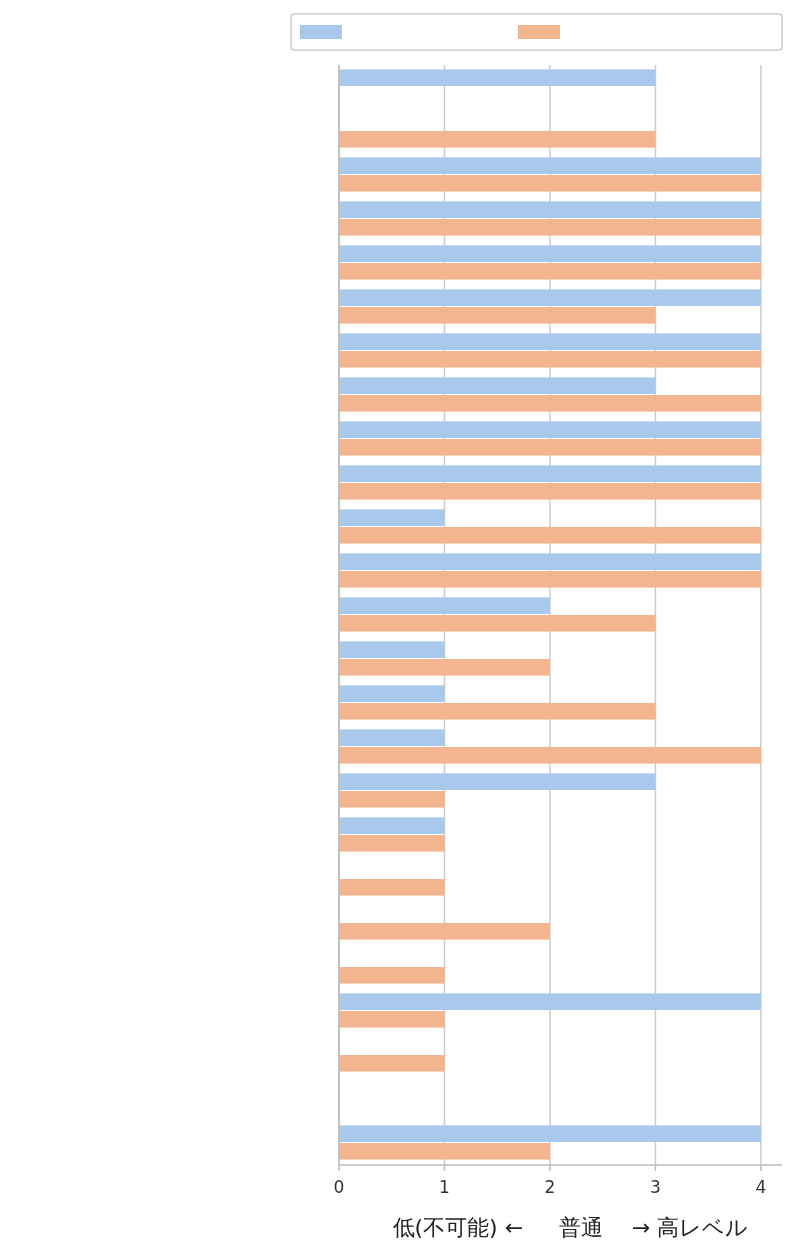 This screenshot has width=800, height=1257. What do you see at coordinates (570, 1227) in the screenshot?
I see `x-axis-title: 低(不可能) ← 普通 → 高レベル` at bounding box center [570, 1227].